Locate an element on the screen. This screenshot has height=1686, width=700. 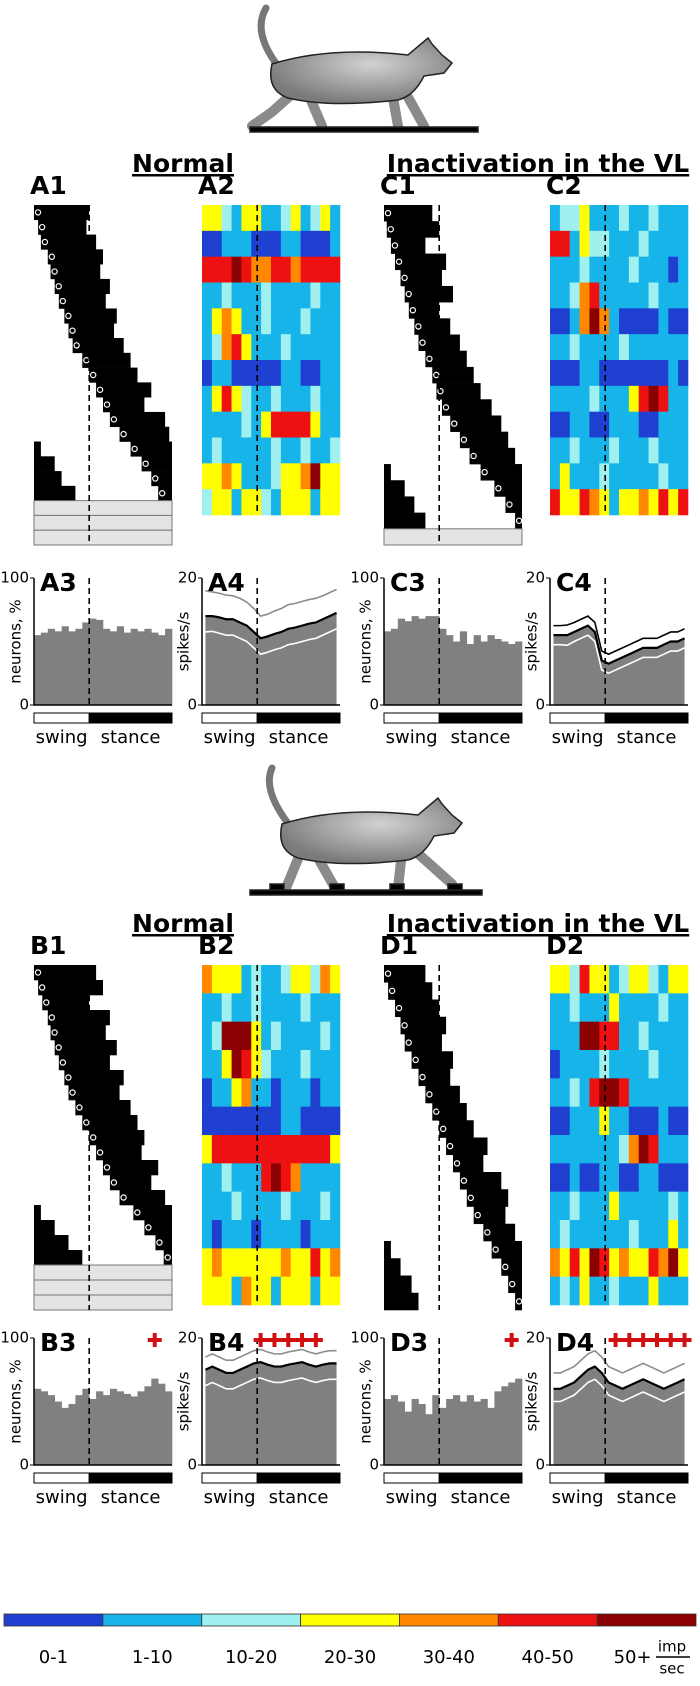
panel-label: A4 is located at coordinates (226, 582).